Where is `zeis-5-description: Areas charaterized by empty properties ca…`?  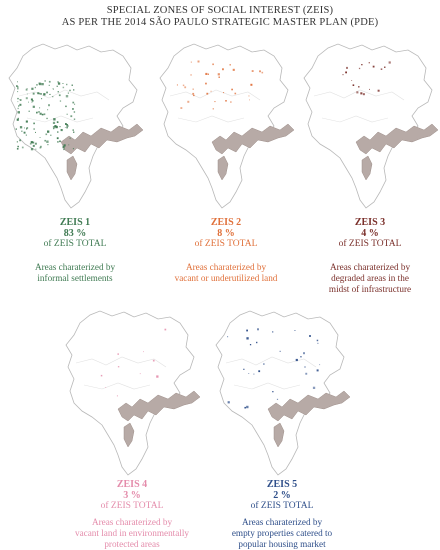
zeis-5-description: Areas charaterized by empty properties ca… is located at coordinates (282, 533).